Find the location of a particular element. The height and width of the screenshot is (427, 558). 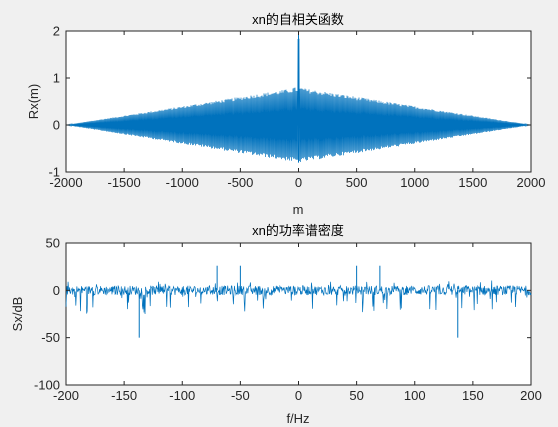

x-tick-label: -1500 is located at coordinates (124, 182).